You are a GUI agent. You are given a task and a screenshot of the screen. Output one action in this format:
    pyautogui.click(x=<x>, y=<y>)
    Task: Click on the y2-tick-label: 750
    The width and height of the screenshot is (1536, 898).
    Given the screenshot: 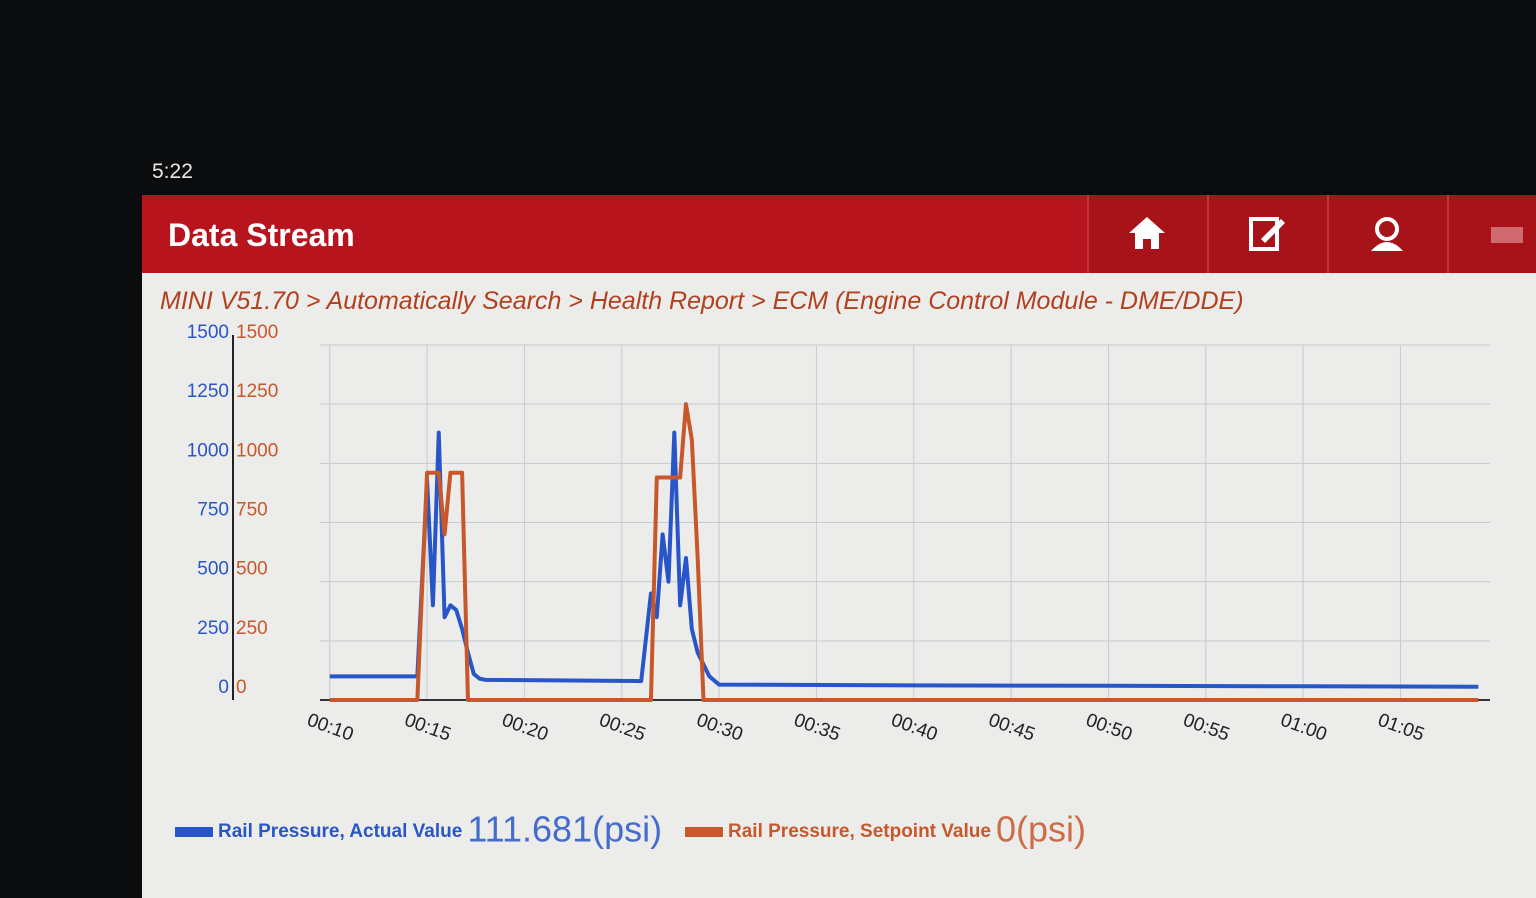 What is the action you would take?
    pyautogui.click(x=252, y=510)
    